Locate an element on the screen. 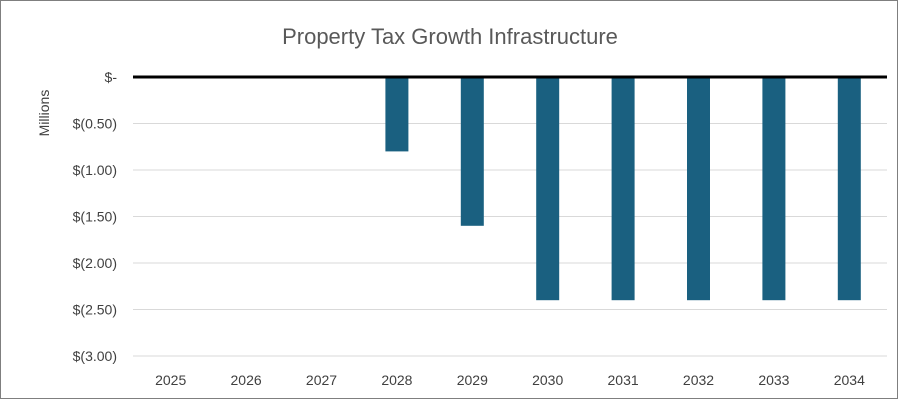 Image resolution: width=900 pixels, height=401 pixels. x-tick-label: 2027 is located at coordinates (321, 380).